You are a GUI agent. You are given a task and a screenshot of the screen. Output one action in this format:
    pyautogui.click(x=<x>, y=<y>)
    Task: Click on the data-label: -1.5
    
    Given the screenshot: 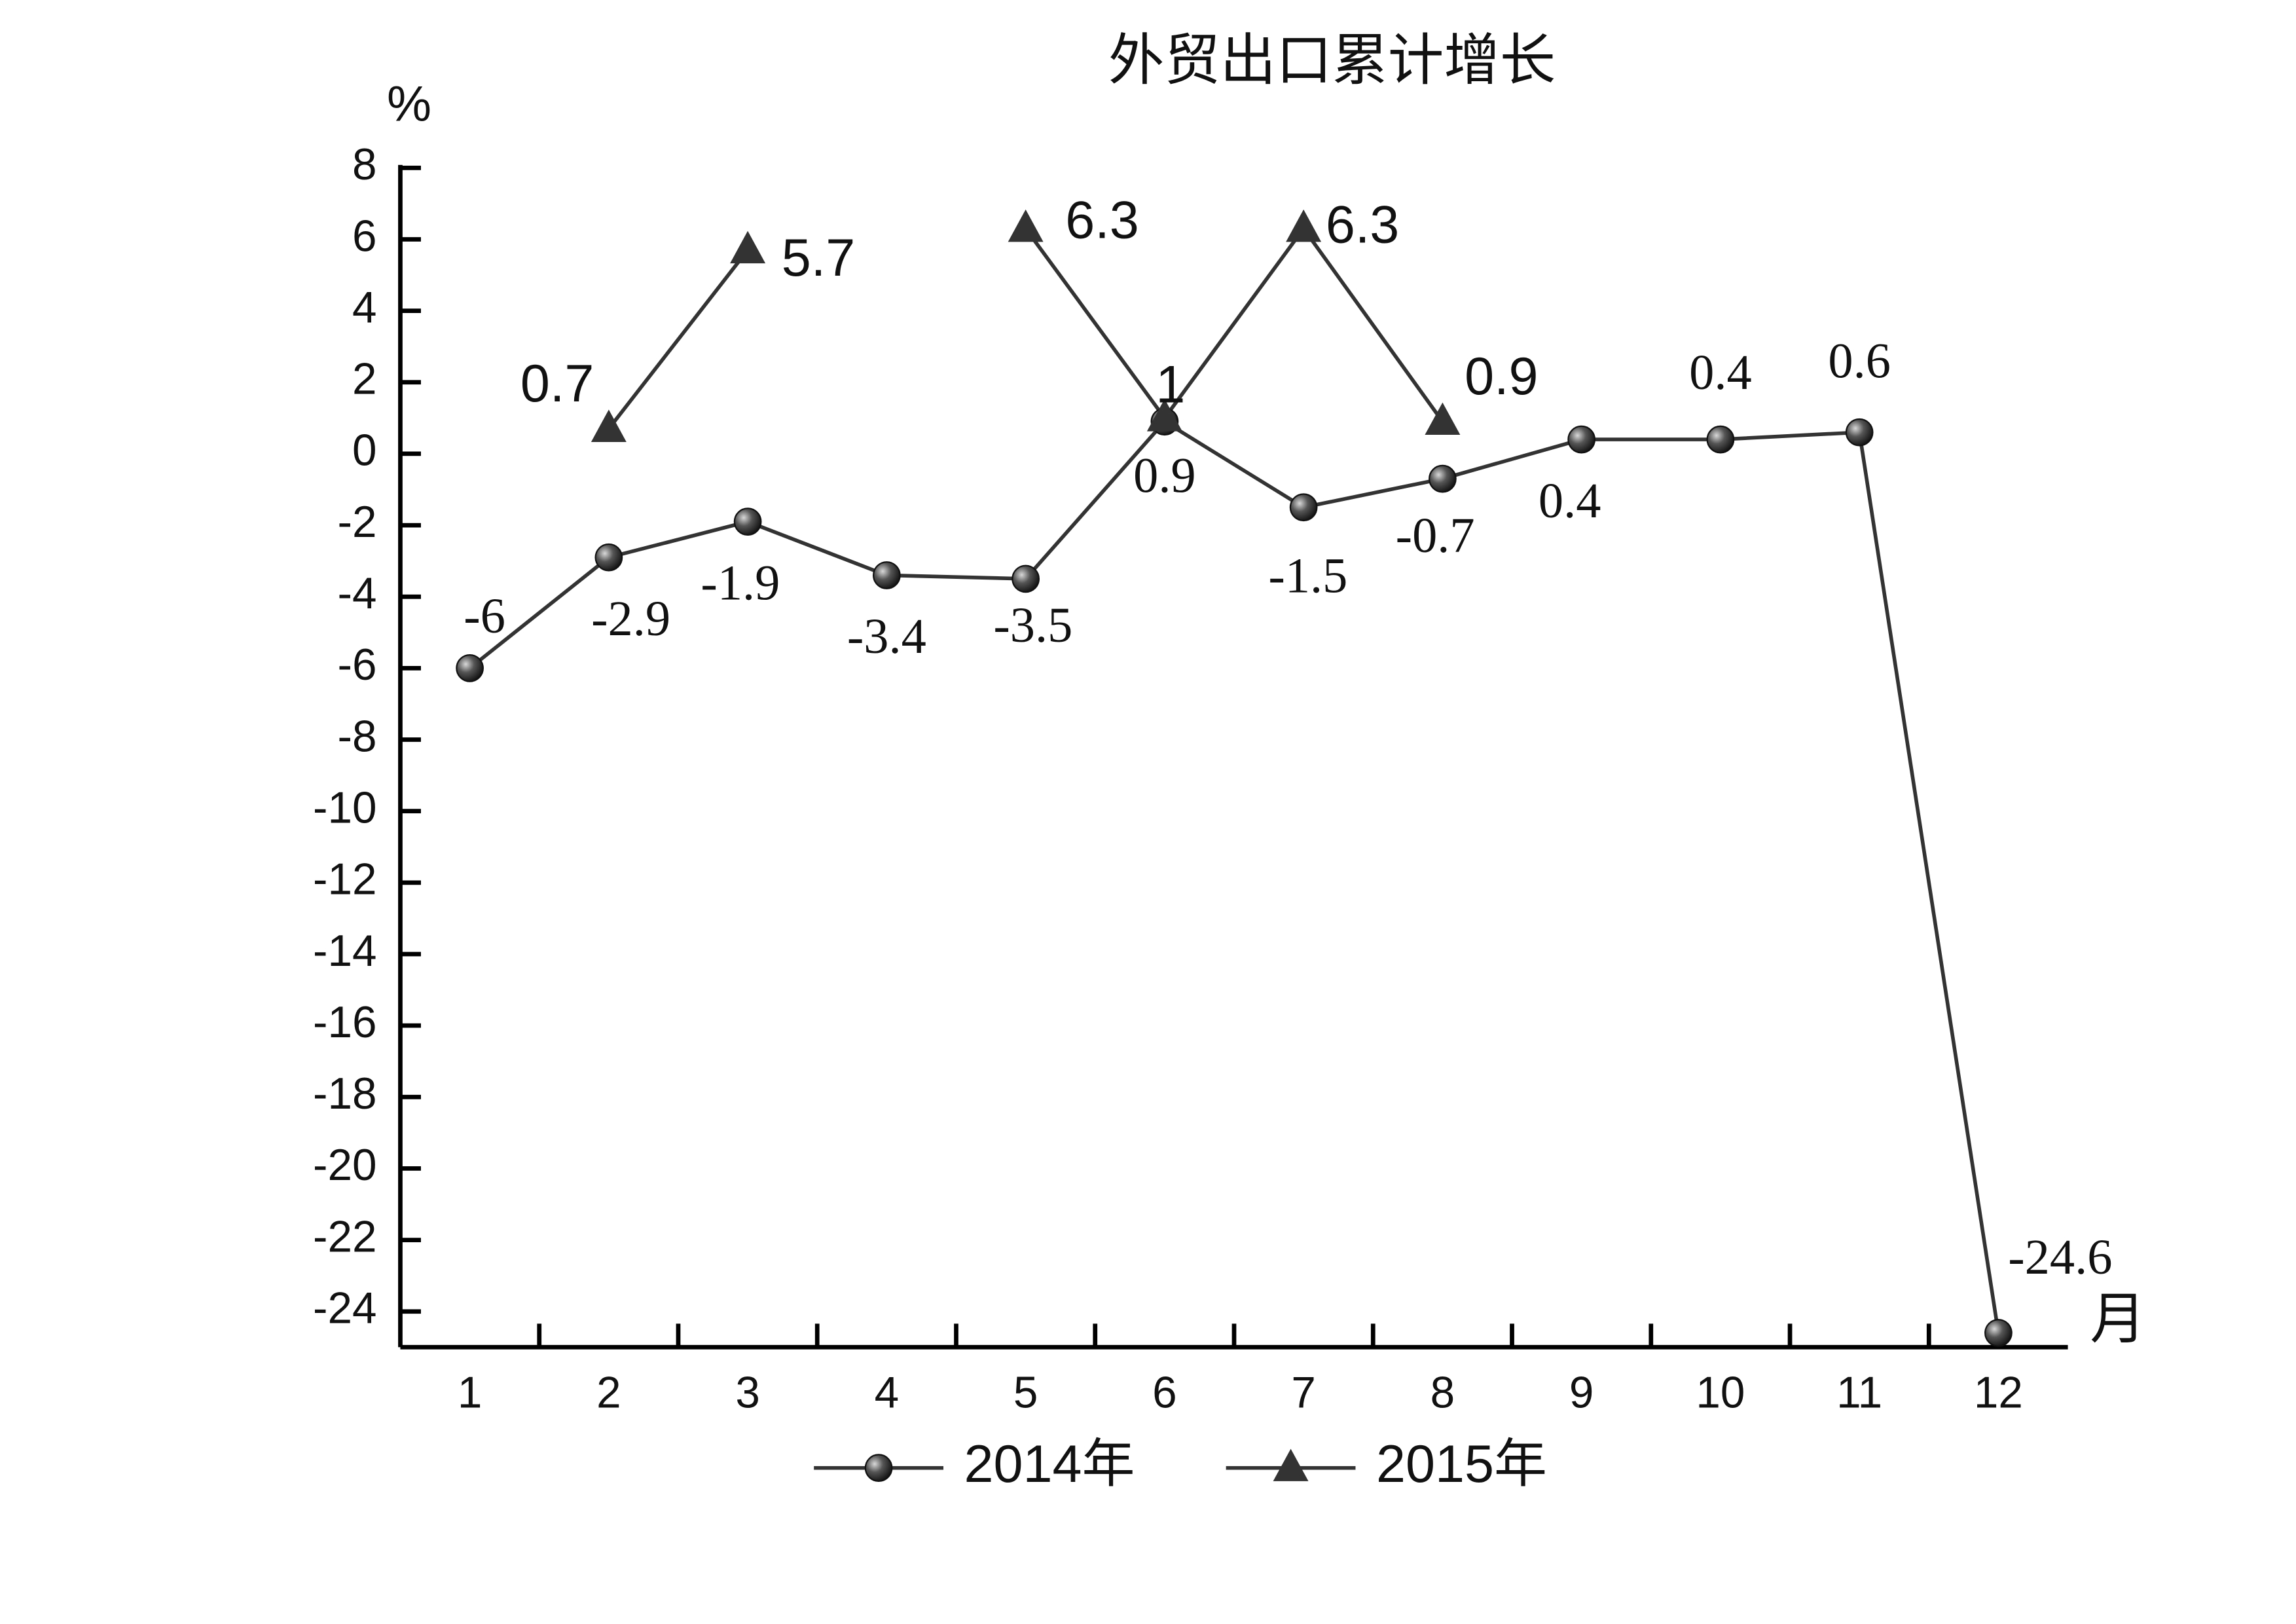 What is the action you would take?
    pyautogui.click(x=1307, y=576)
    